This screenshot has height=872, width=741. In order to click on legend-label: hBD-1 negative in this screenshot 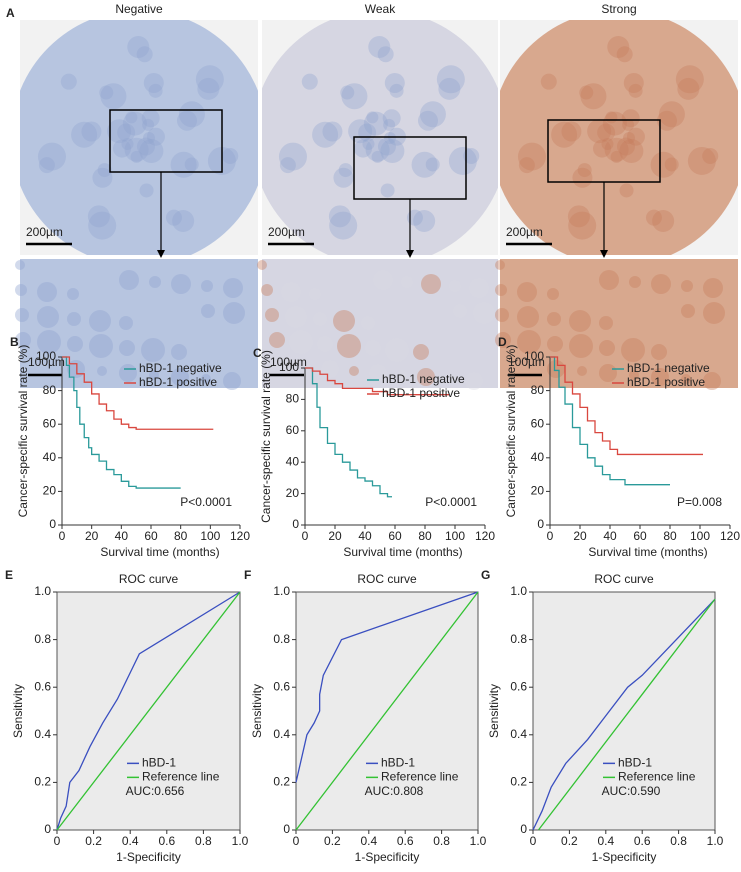, I will do `click(180, 368)`.